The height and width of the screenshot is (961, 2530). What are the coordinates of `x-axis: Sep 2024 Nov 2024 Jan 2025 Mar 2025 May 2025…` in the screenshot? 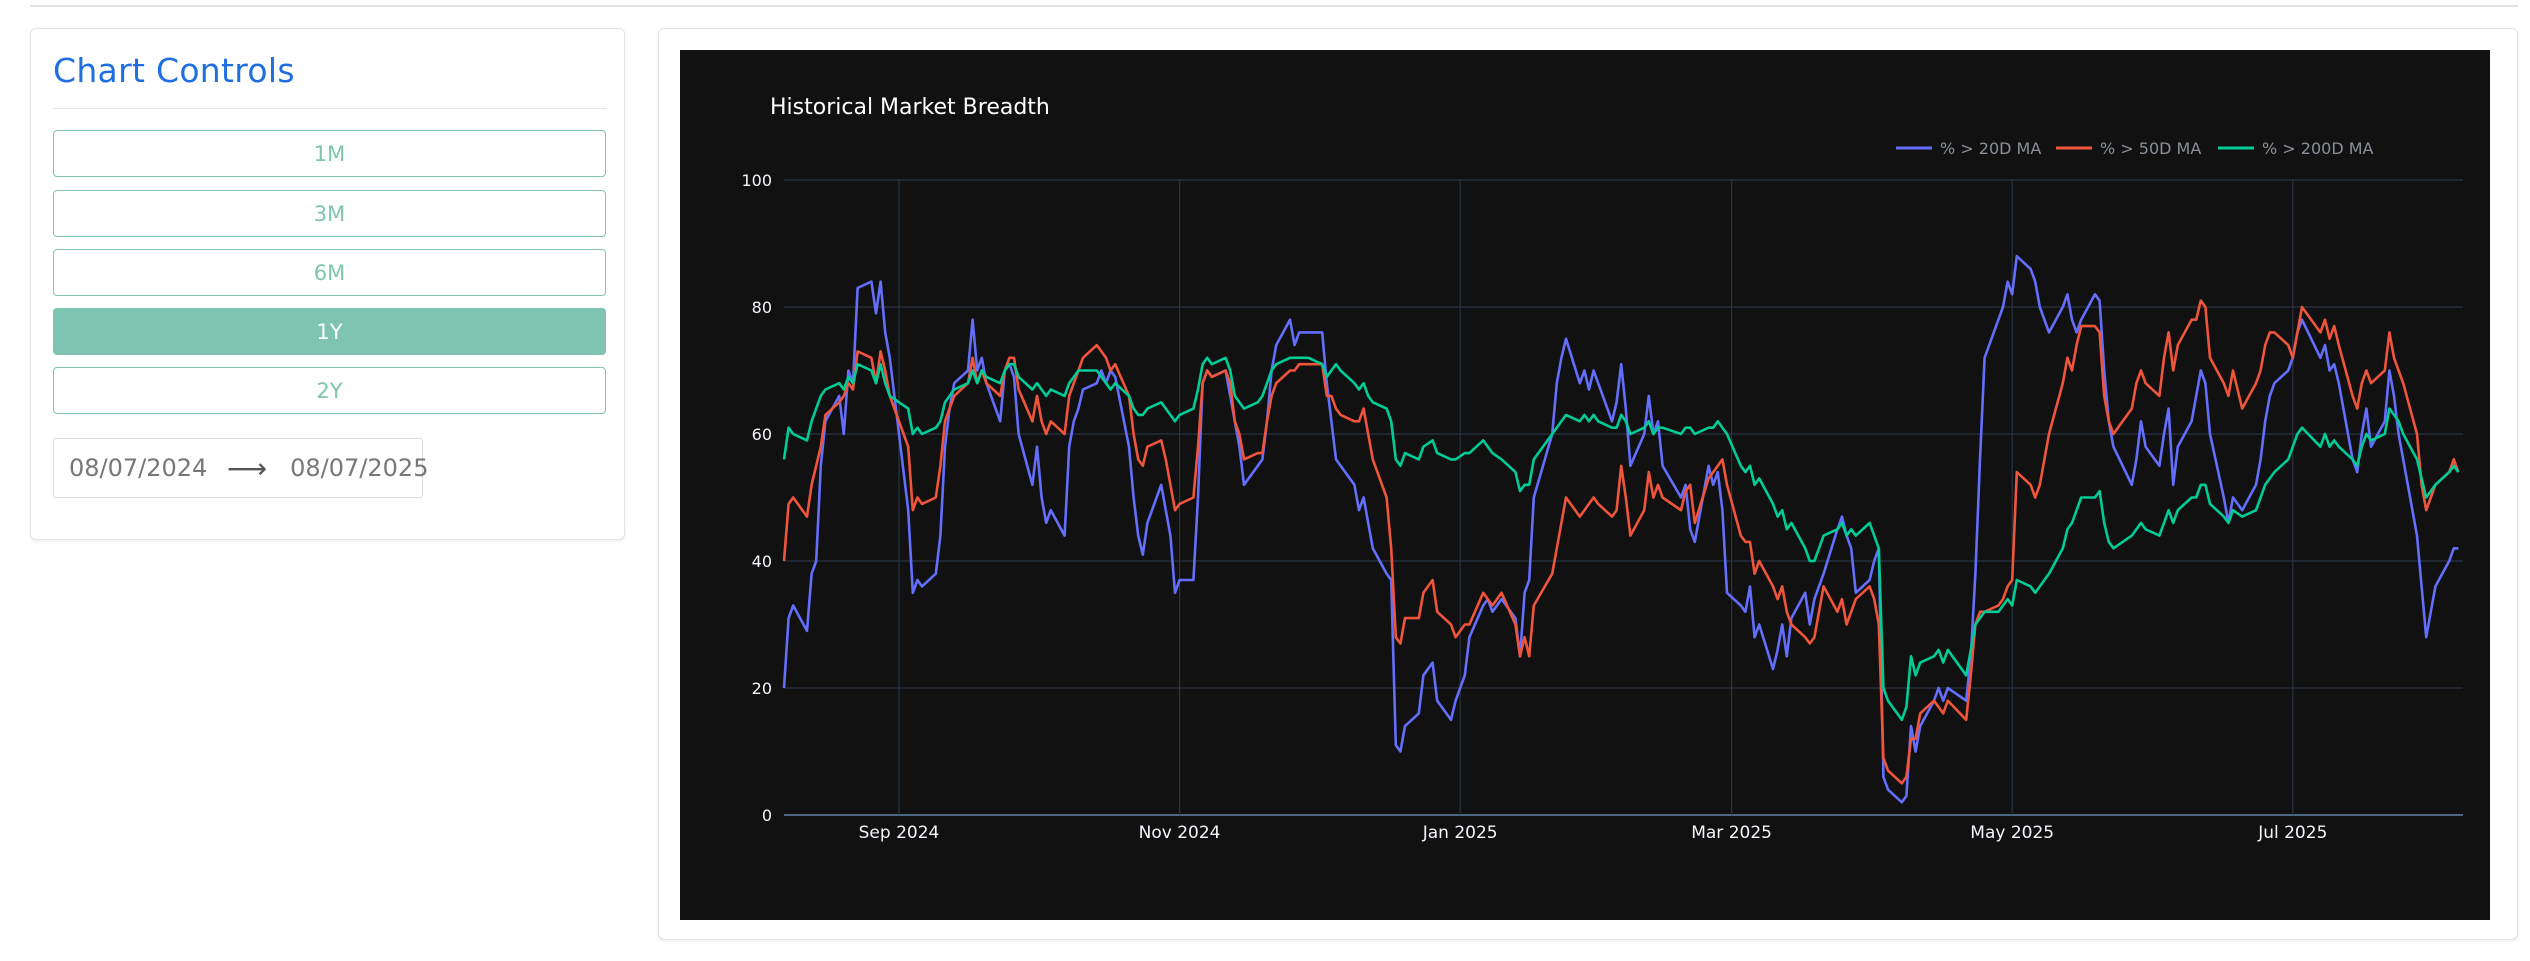 It's located at (1593, 833).